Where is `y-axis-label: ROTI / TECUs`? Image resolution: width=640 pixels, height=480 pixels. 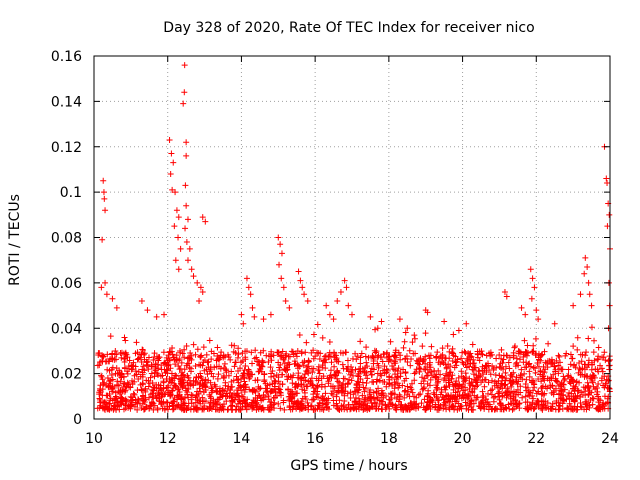
y-axis-label: ROTI / TECUs is located at coordinates (15, 240).